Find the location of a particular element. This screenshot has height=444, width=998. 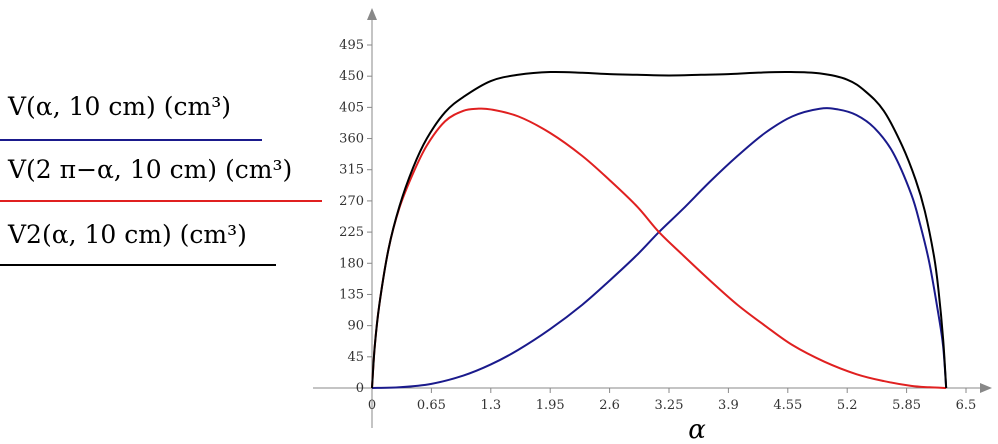

y-tick-label: 450 is located at coordinates (351, 76).